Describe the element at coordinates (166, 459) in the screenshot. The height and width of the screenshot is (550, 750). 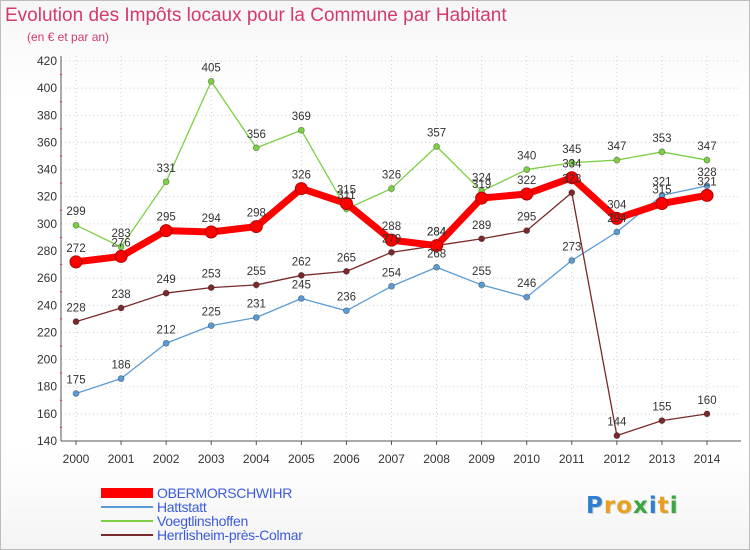
I see `x-tick-label: 2002` at that location.